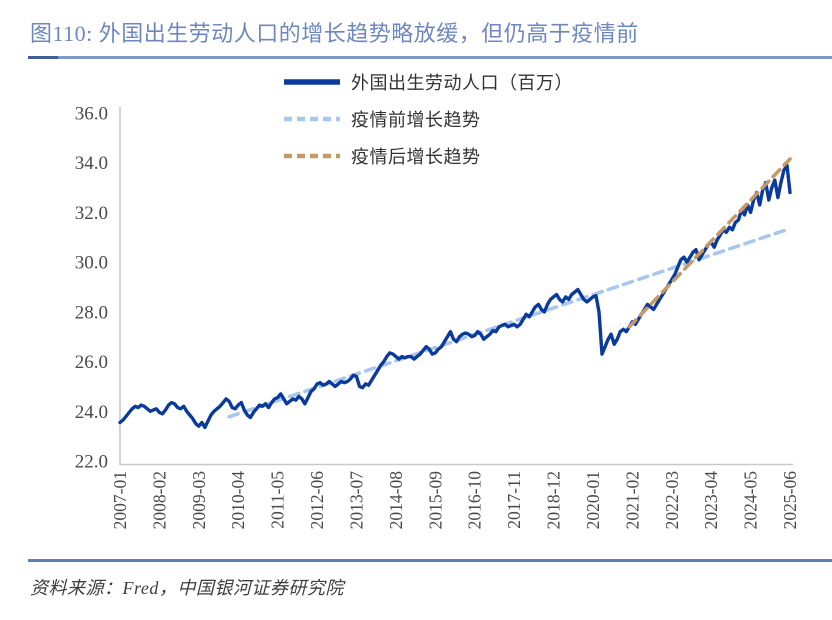 The image size is (832, 620). Describe the element at coordinates (238, 500) in the screenshot. I see `svg-text: 2010-04` at that location.